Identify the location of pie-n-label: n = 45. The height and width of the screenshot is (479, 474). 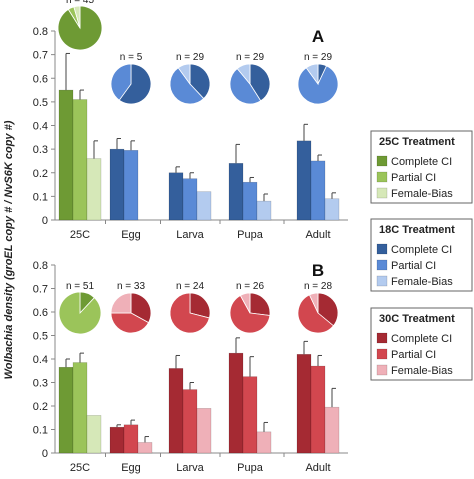
(80, 3).